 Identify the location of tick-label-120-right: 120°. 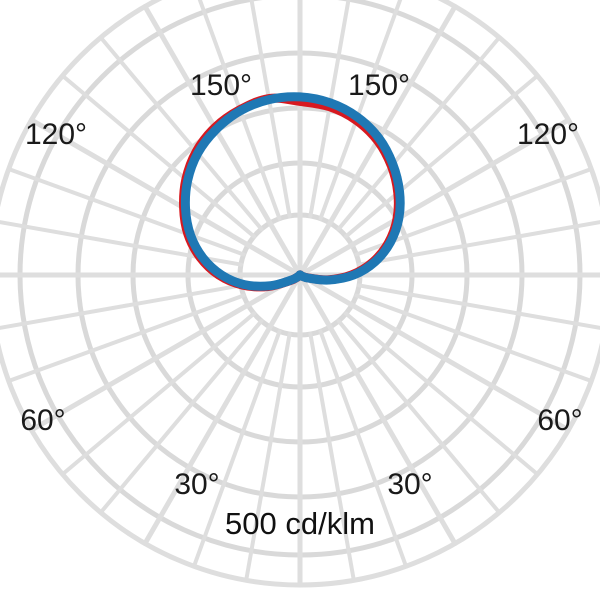
(548, 134).